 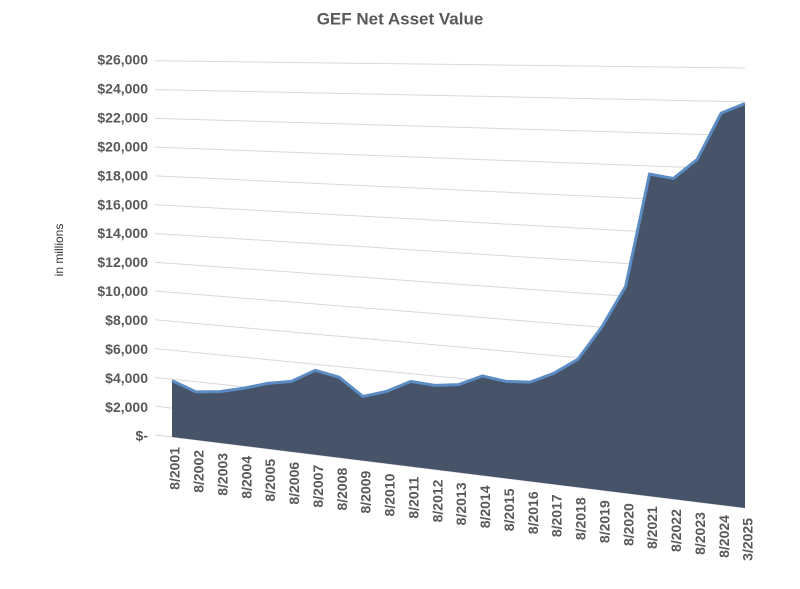 What do you see at coordinates (126, 349) in the screenshot?
I see `y-tick-label: $6,000` at bounding box center [126, 349].